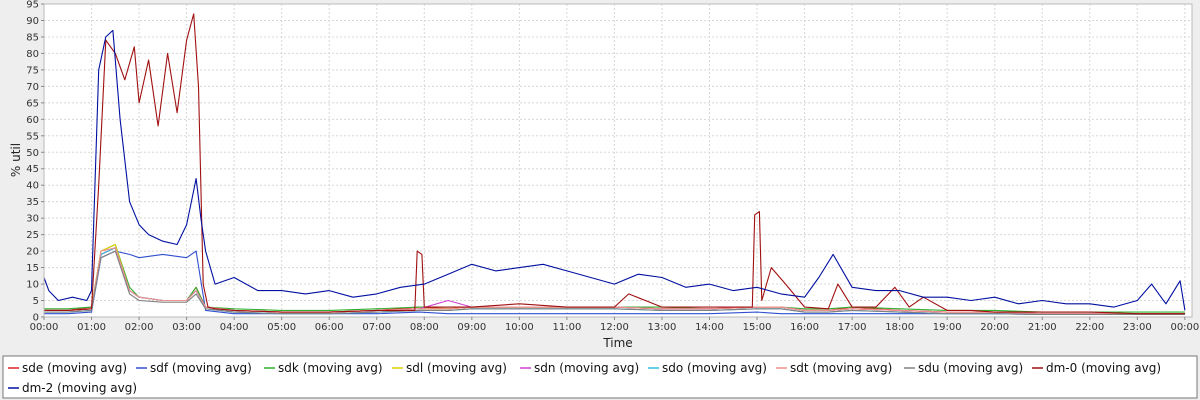 The image size is (1200, 400). I want to click on x-tick-label: 14:00, so click(709, 327).